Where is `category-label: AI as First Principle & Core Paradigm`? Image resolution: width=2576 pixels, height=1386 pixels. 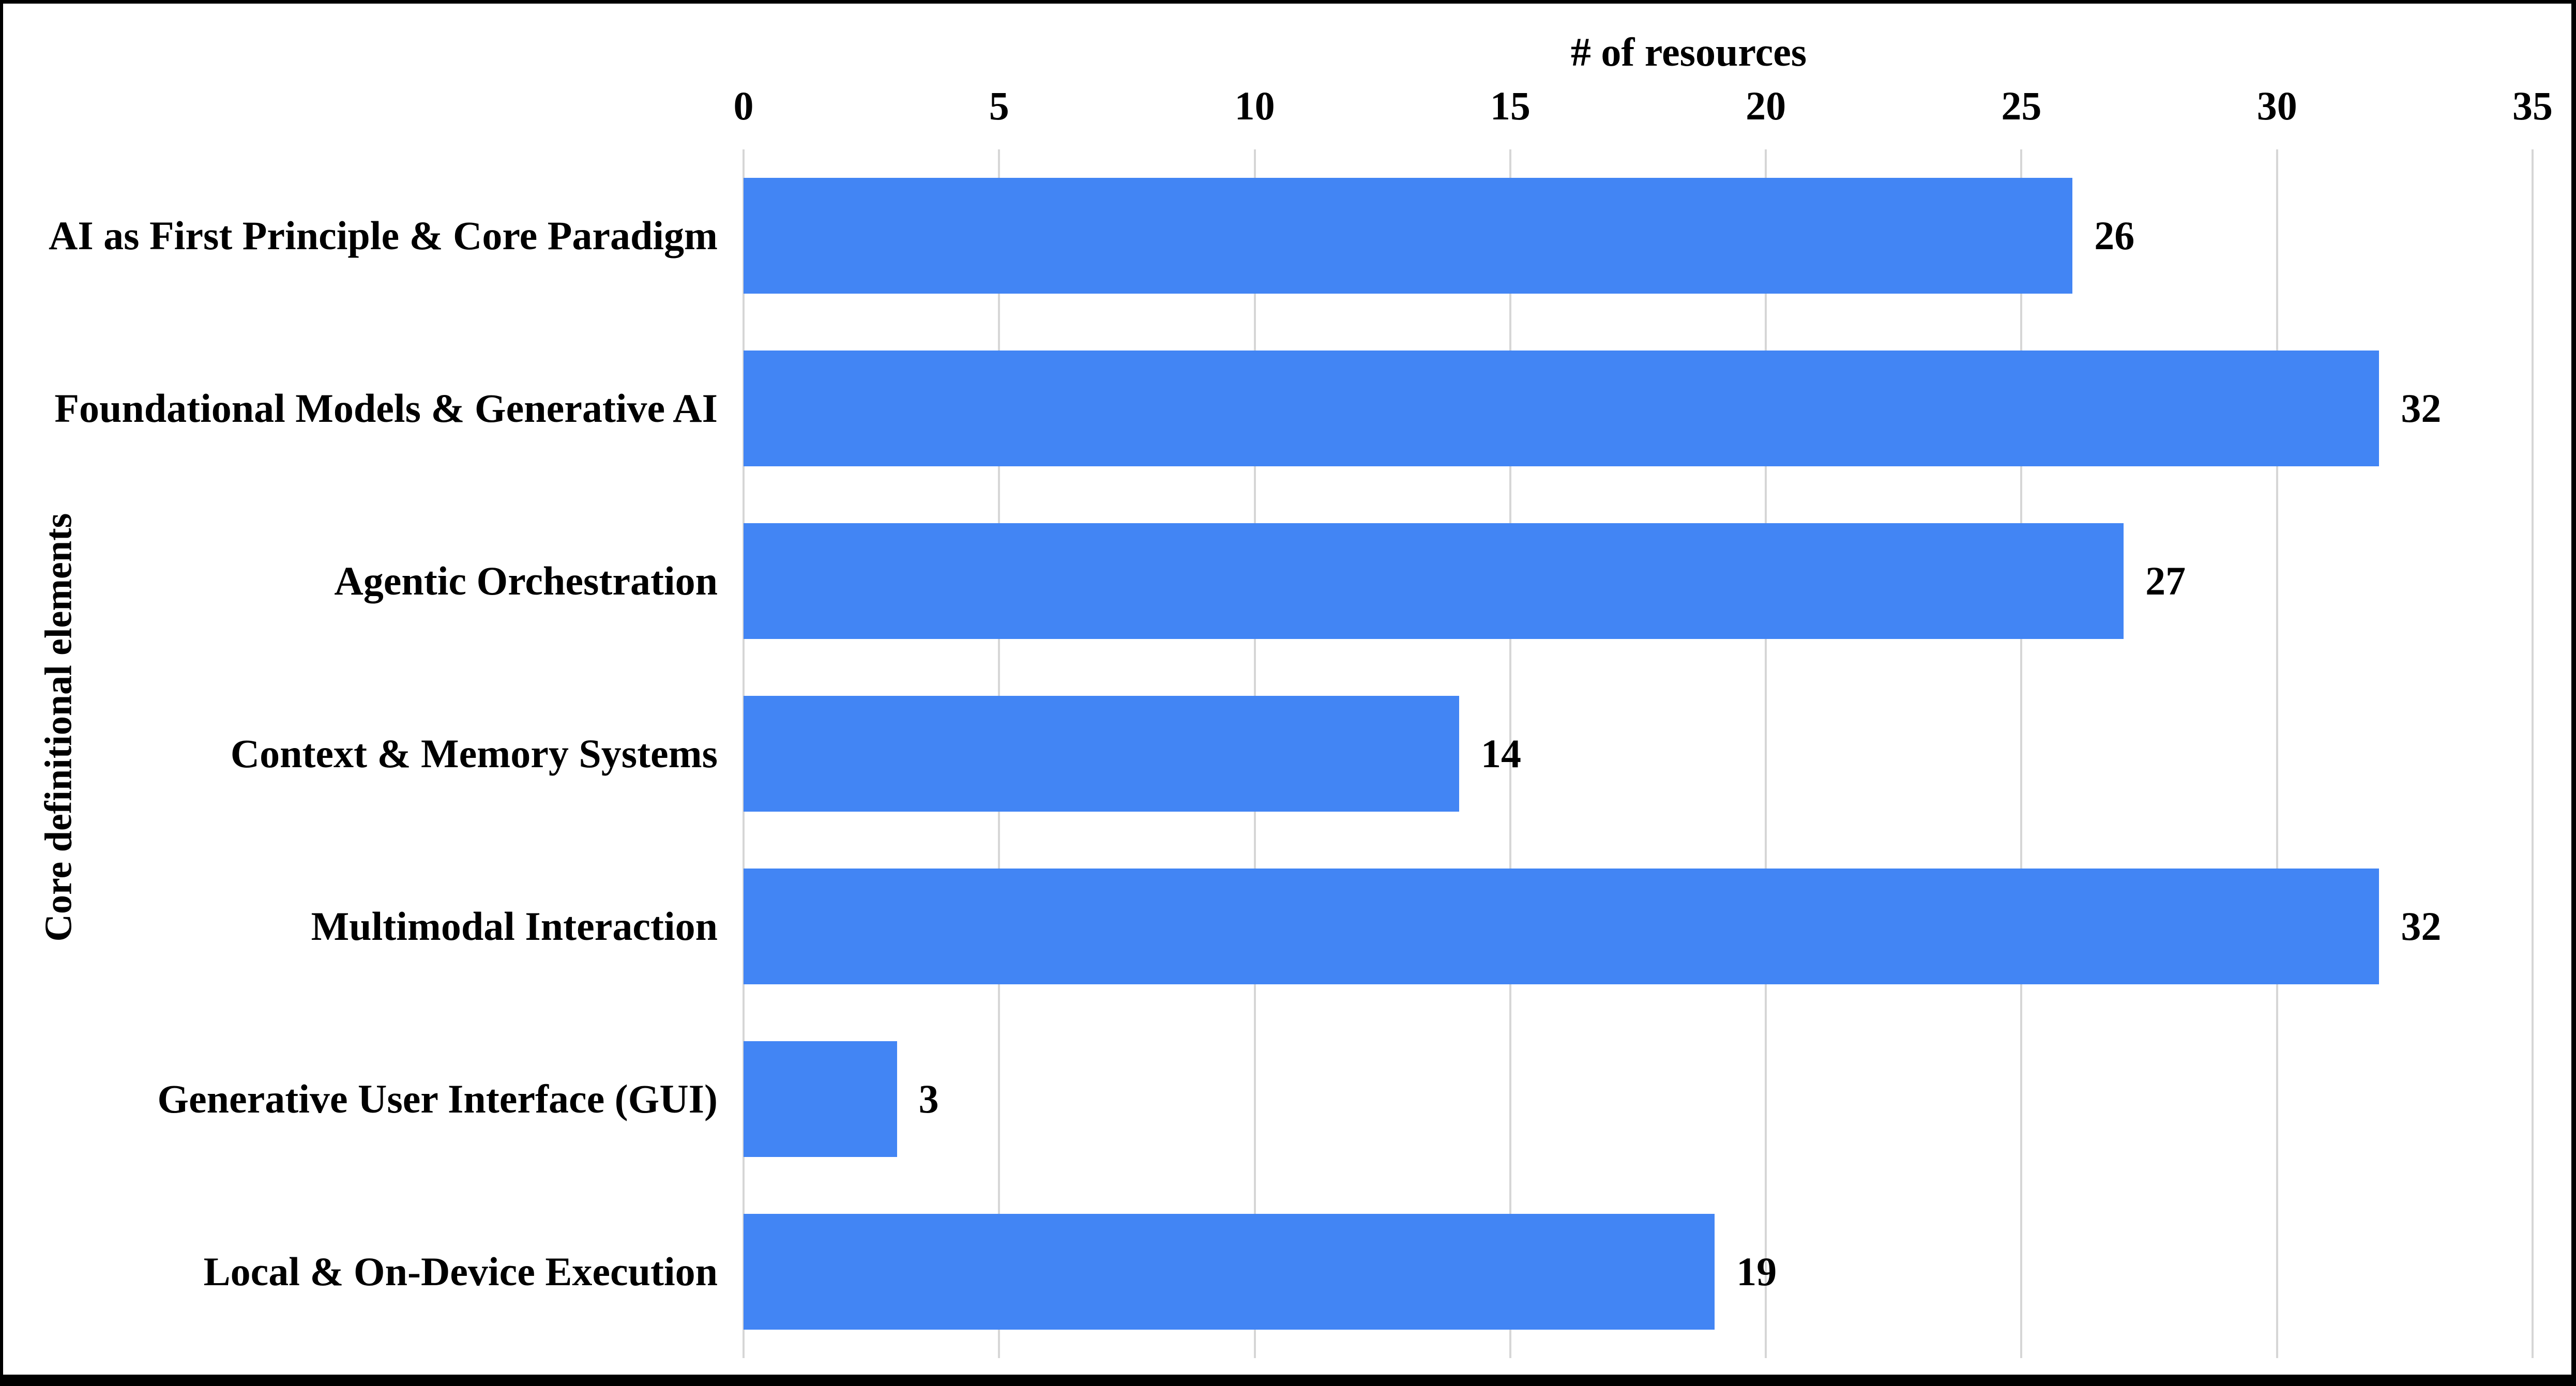
category-label: AI as First Principle & Core Paradigm is located at coordinates (383, 235).